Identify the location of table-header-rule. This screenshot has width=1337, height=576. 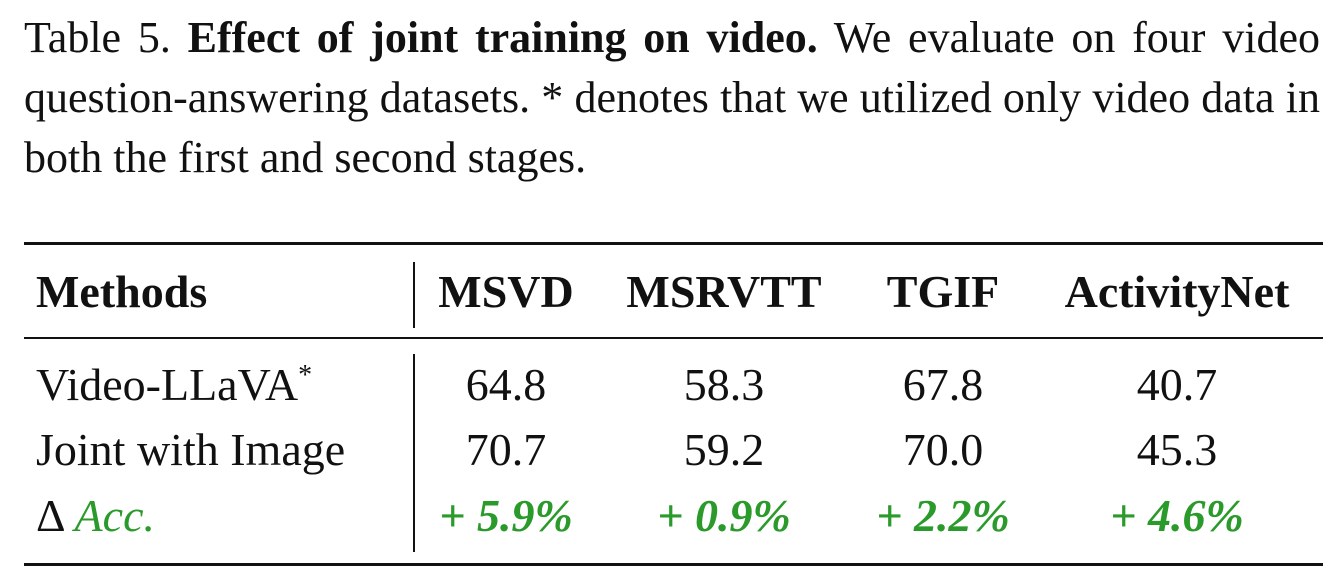
(673, 338).